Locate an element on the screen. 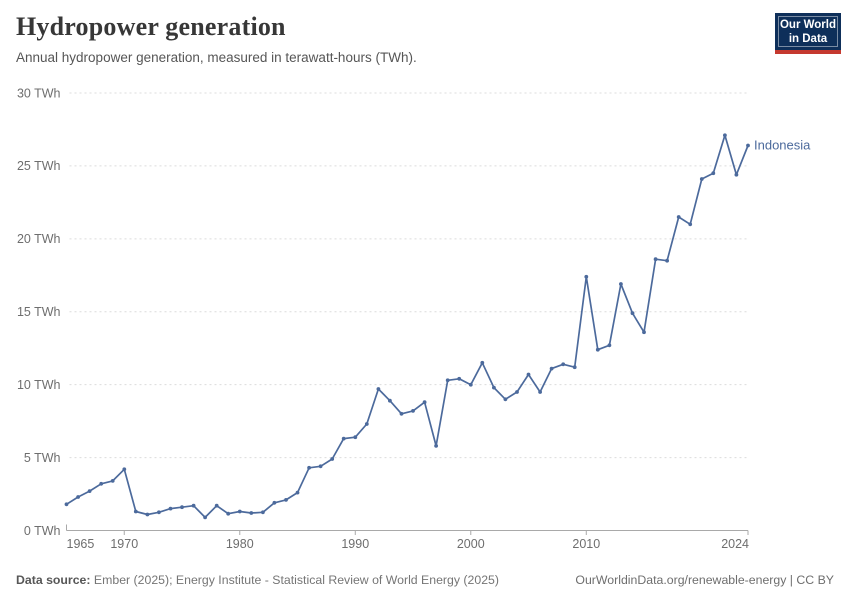  owid-logo-line1: Our World is located at coordinates (807, 25).